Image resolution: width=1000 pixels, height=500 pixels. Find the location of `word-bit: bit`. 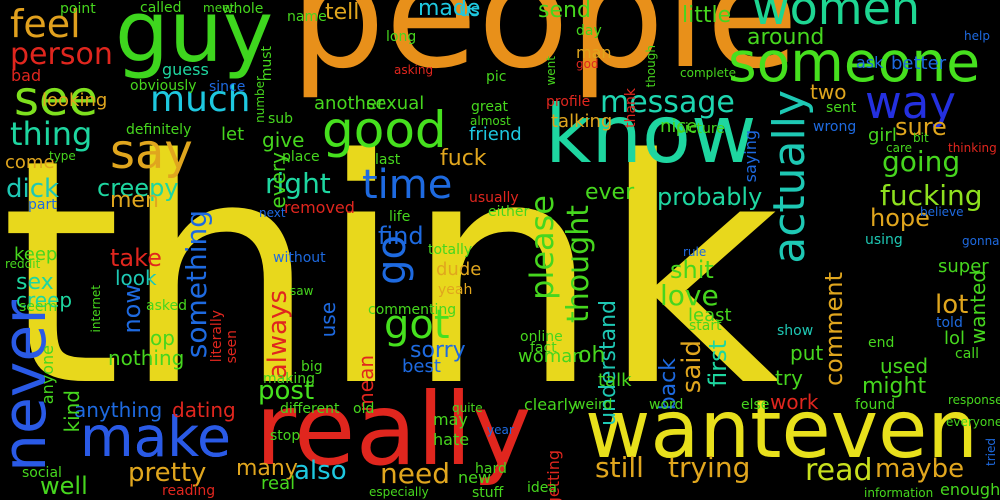

word-bit: bit is located at coordinates (921, 138).